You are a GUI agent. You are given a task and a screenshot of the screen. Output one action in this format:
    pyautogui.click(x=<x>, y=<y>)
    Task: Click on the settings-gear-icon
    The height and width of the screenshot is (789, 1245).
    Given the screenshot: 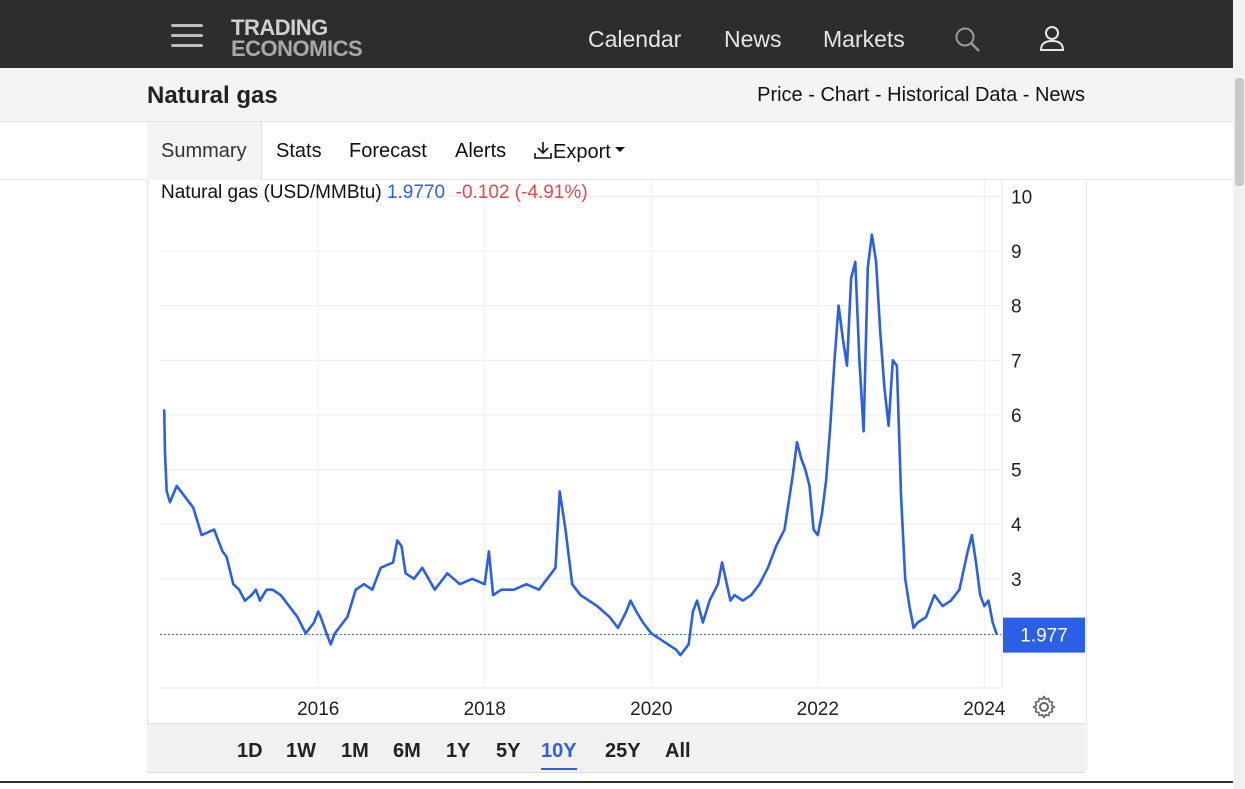 What is the action you would take?
    pyautogui.click(x=1044, y=709)
    